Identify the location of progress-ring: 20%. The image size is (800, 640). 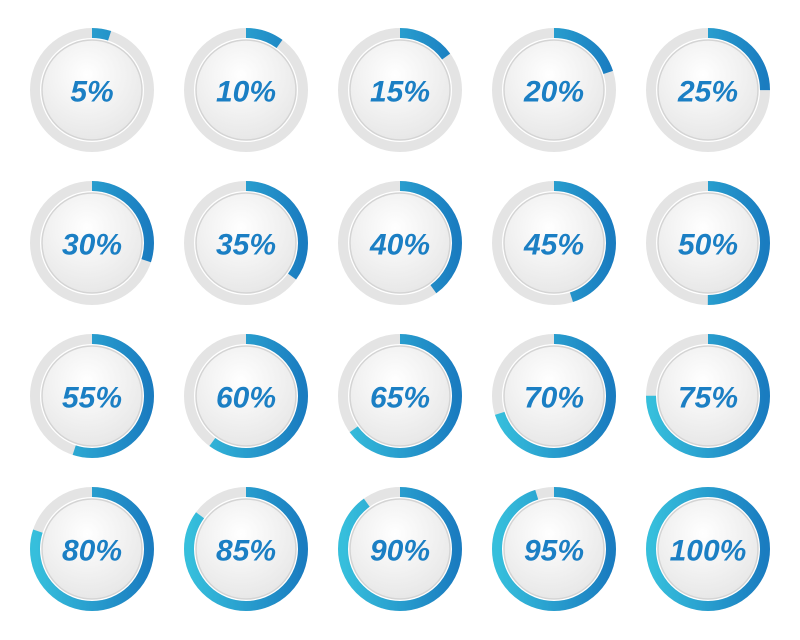
(554, 90).